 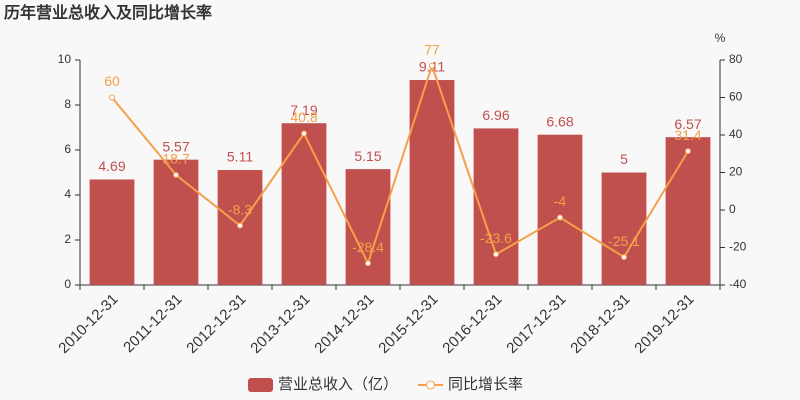 I want to click on y2-tick-label: 20, so click(x=736, y=172).